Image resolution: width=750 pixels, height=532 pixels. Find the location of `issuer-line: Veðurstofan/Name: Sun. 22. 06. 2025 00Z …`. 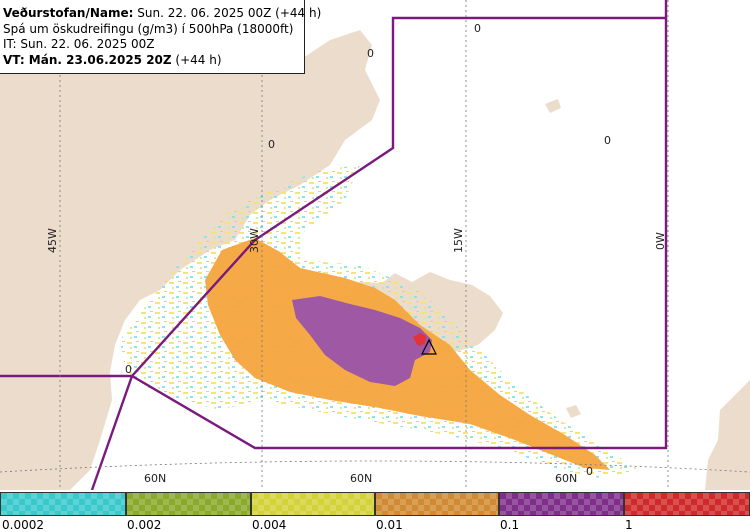

issuer-line: Veðurstofan/Name: Sun. 22. 06. 2025 00Z … is located at coordinates (162, 14).